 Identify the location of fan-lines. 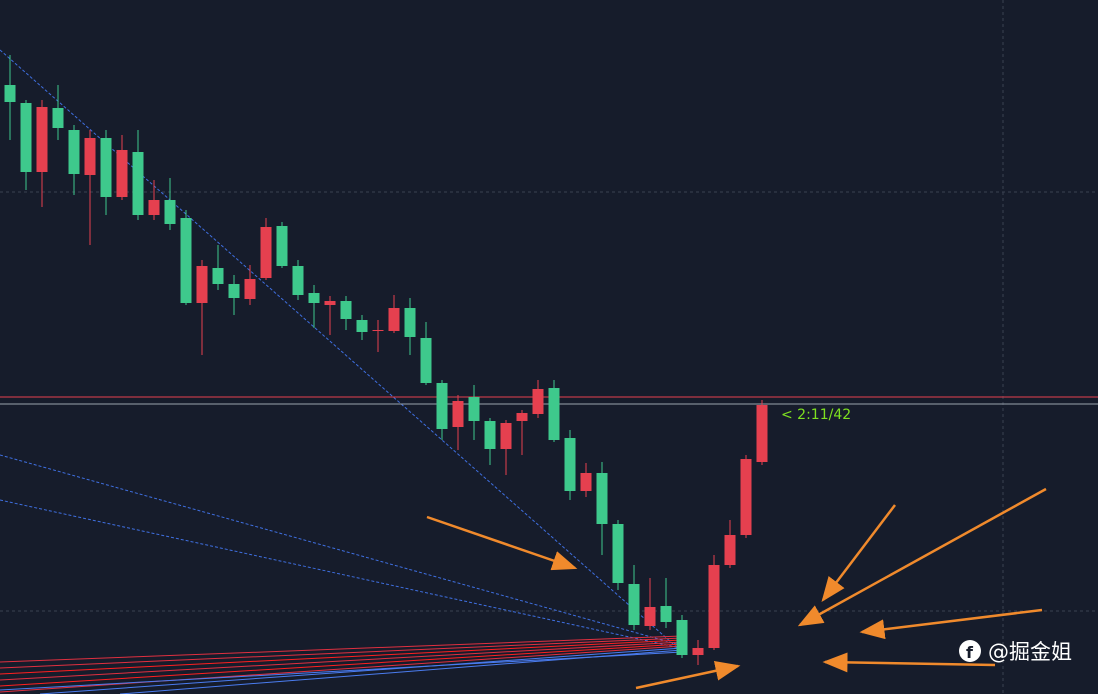
(341, 664).